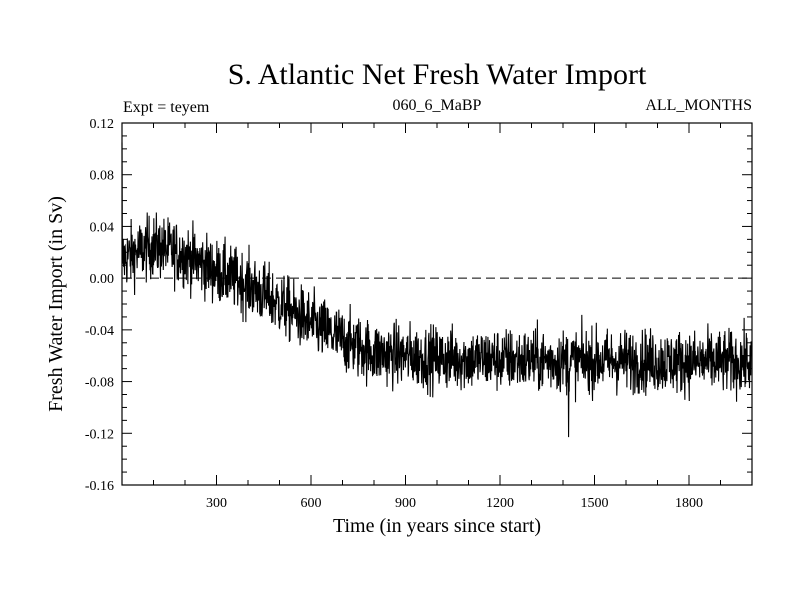  Describe the element at coordinates (405, 503) in the screenshot. I see `x-tick-label: 900` at that location.